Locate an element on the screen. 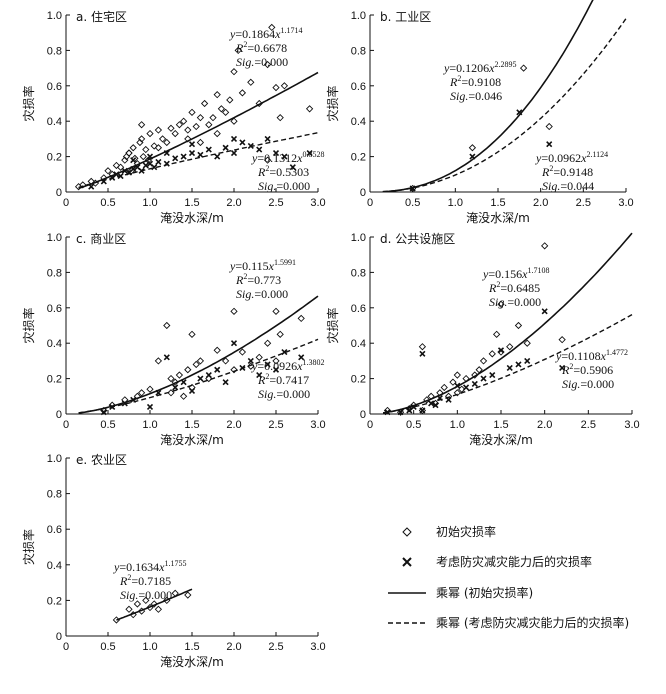 The width and height of the screenshot is (666, 694). fit-curve-solid is located at coordinates (198, 354).